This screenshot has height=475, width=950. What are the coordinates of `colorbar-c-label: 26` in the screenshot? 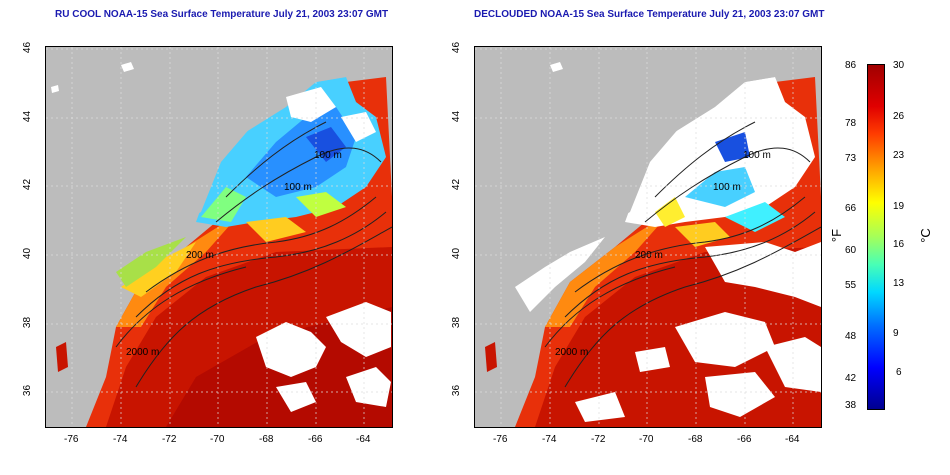 It's located at (899, 116).